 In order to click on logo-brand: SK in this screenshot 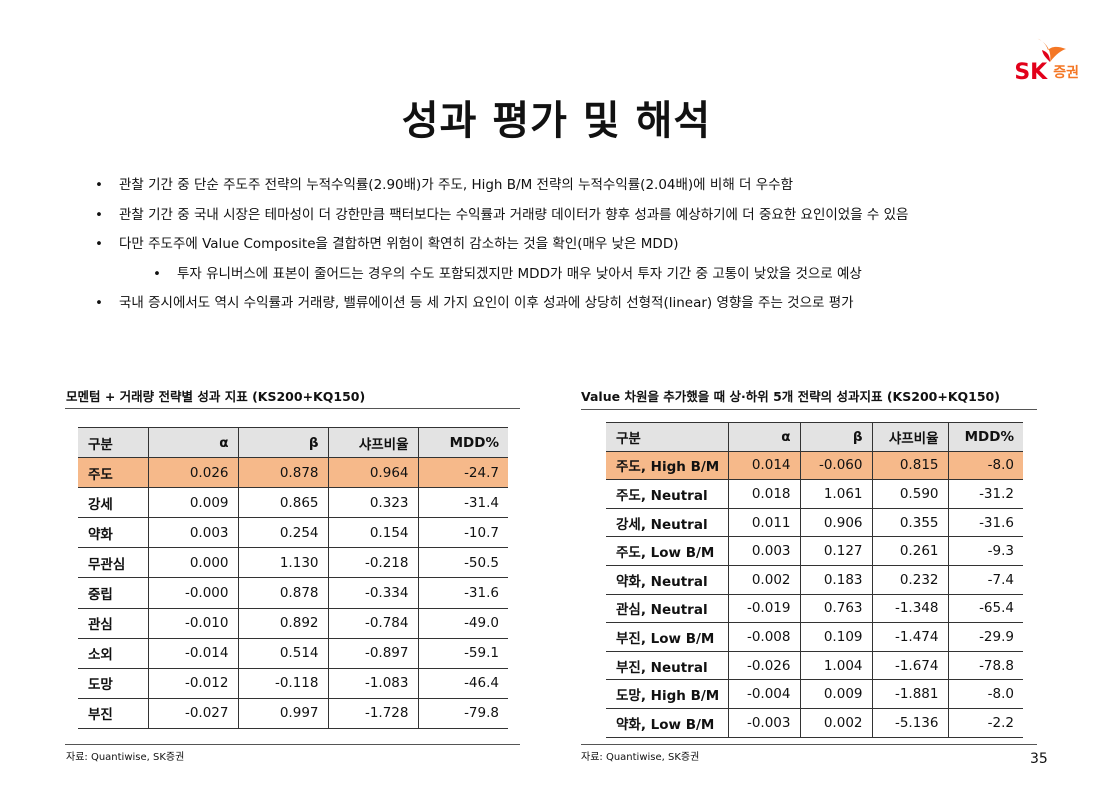, I will do `click(1031, 72)`.